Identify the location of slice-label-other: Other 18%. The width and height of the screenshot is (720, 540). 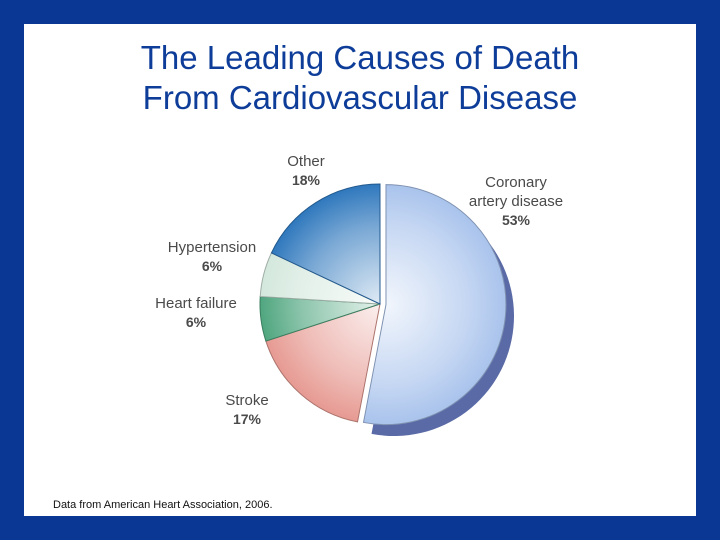
(306, 170).